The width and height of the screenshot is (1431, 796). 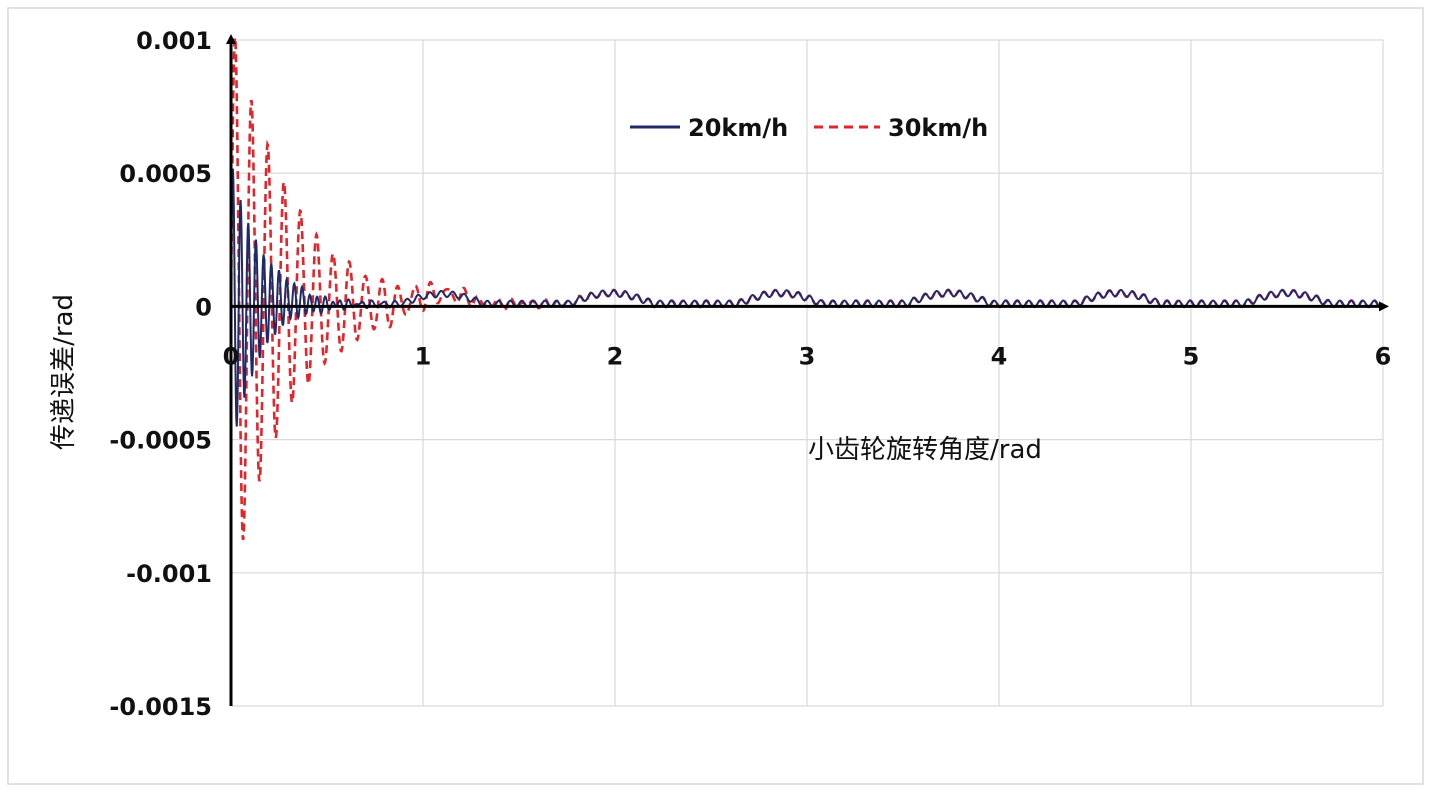 What do you see at coordinates (174, 41) in the screenshot?
I see `y-tick-label: 0.001` at bounding box center [174, 41].